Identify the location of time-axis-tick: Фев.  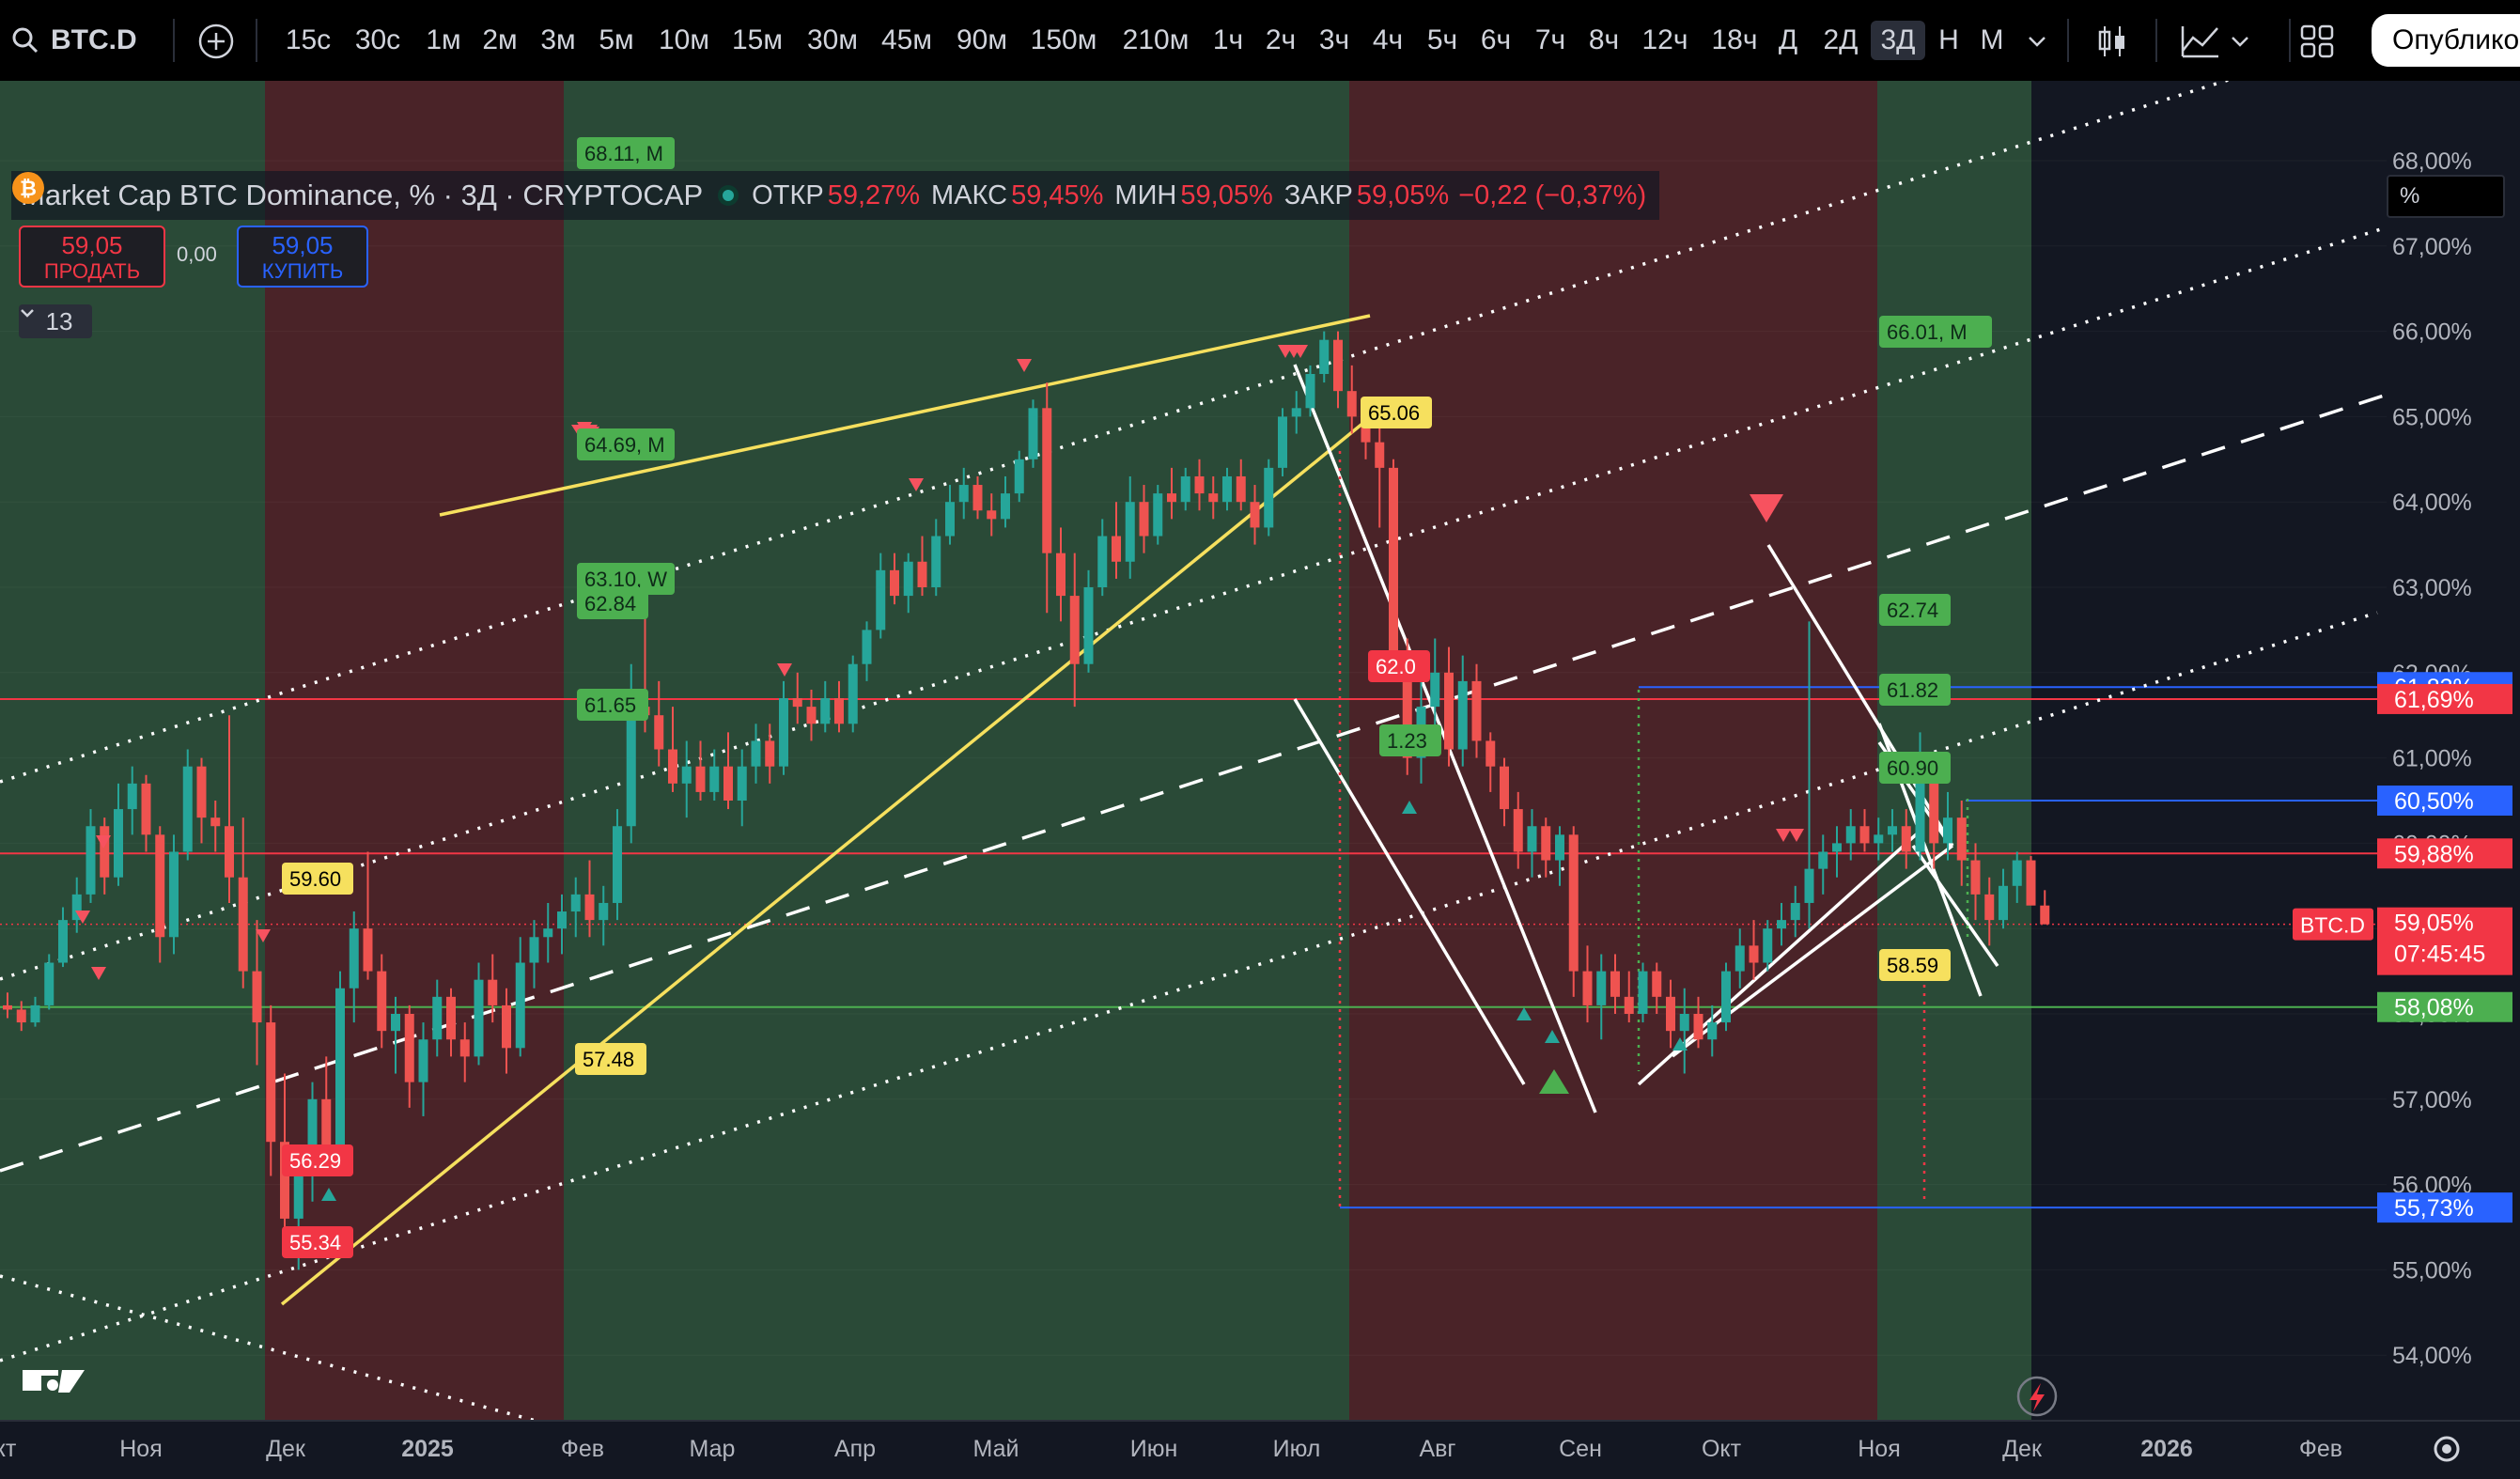
(582, 1449).